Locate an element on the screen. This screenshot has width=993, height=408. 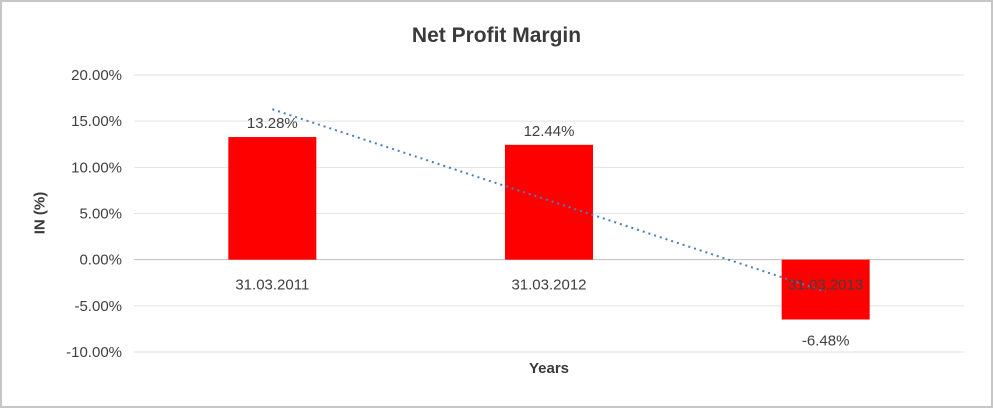
bar-31.03.2011 is located at coordinates (272, 198).